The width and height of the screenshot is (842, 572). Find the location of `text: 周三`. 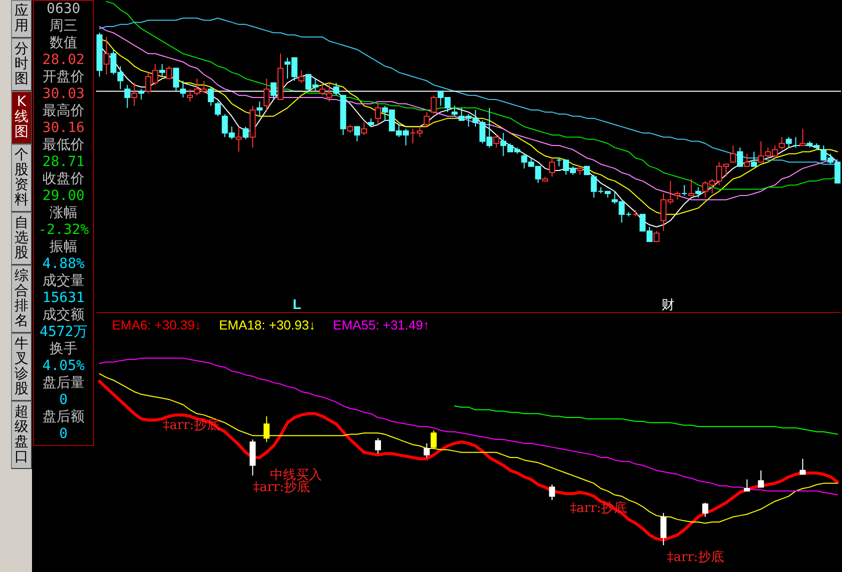

text: 周三 is located at coordinates (63, 26).